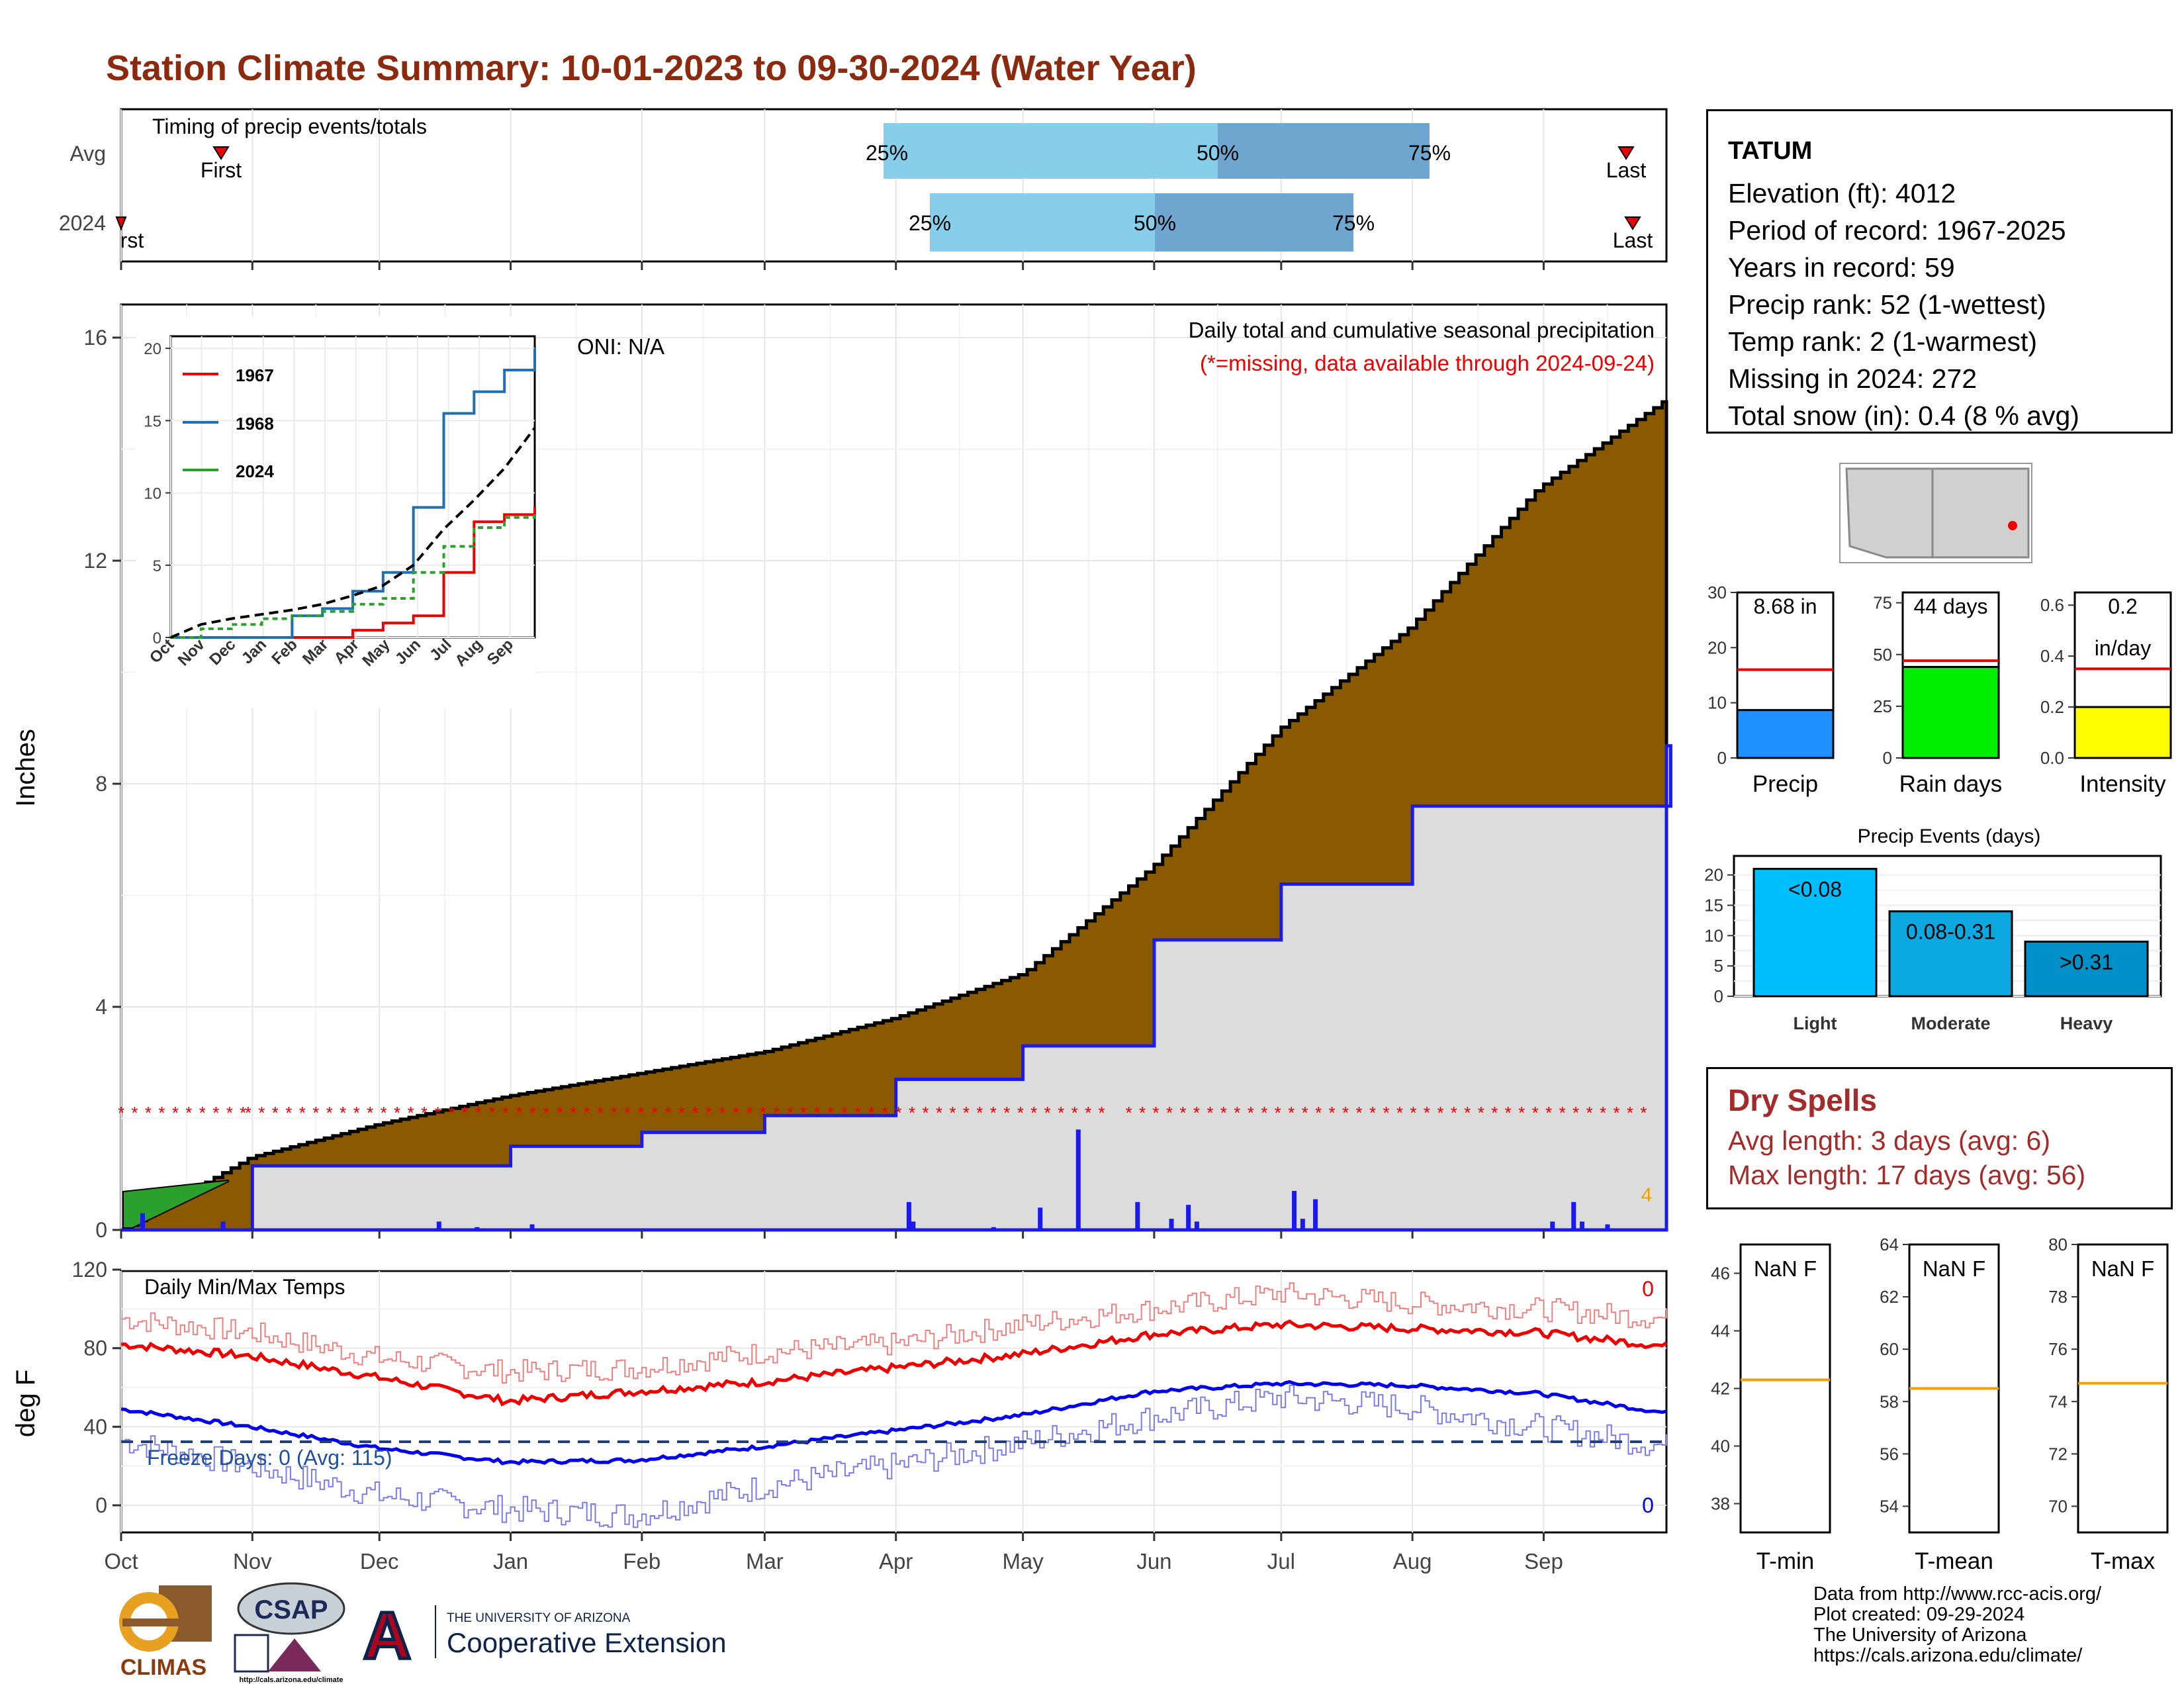 Image resolution: width=2184 pixels, height=1688 pixels. I want to click on temp-box-label: T-min, so click(1786, 1561).